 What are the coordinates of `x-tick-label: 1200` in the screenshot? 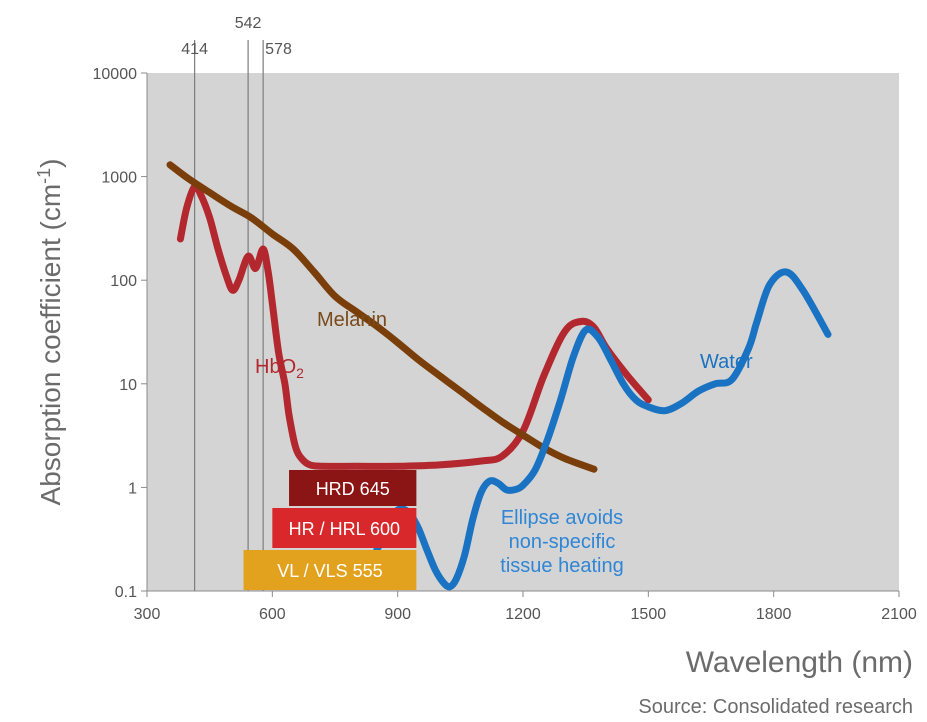 It's located at (523, 614).